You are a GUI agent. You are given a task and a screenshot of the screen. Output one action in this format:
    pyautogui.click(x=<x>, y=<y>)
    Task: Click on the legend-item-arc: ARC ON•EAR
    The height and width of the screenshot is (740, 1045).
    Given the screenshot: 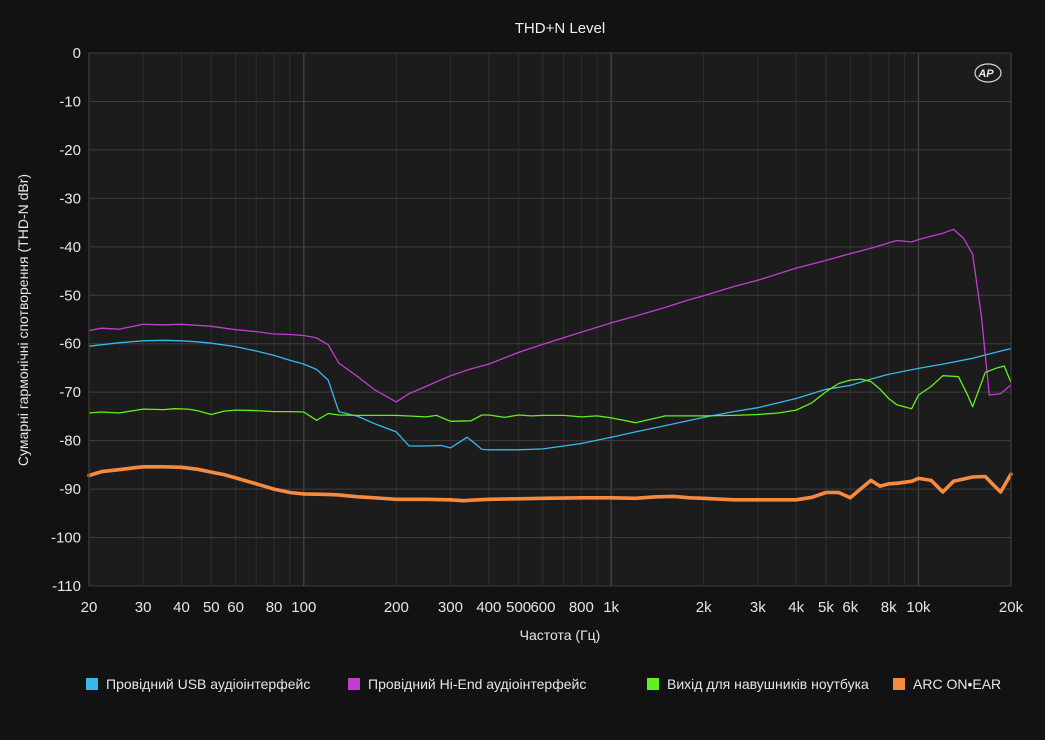 What is the action you would take?
    pyautogui.click(x=947, y=684)
    